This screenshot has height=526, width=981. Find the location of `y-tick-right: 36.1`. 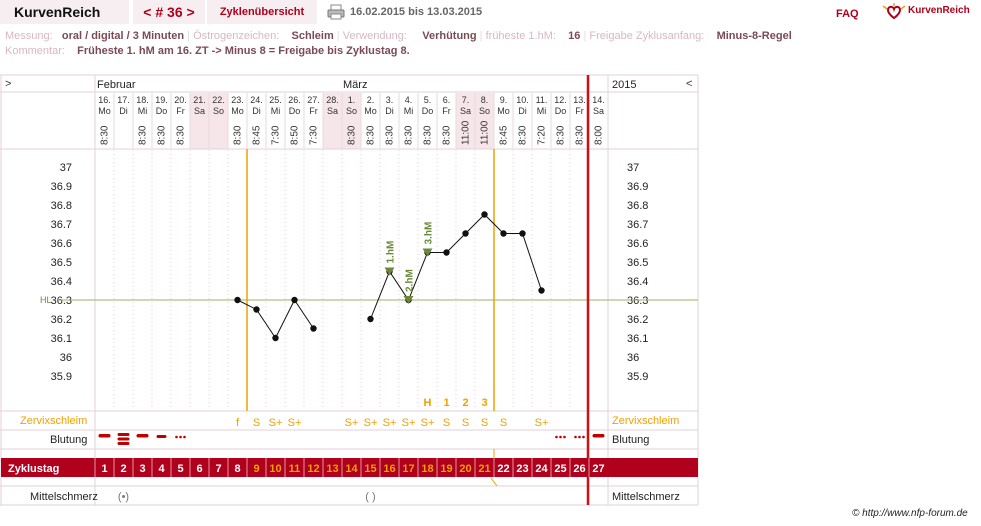

y-tick-right: 36.1 is located at coordinates (637, 339).